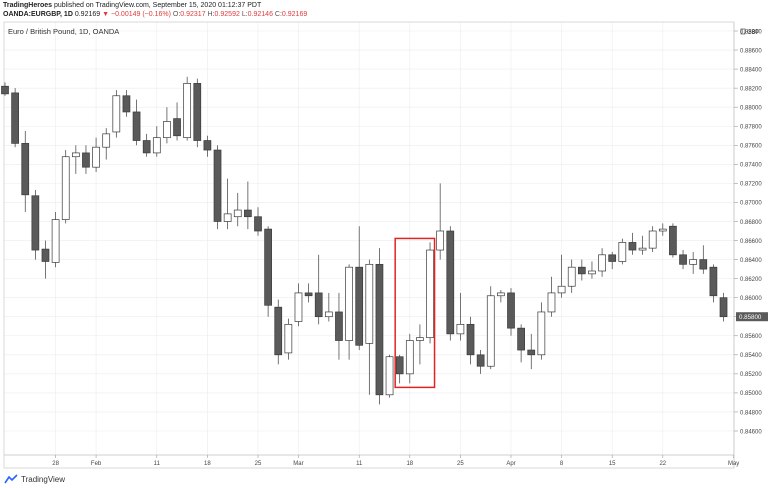 This screenshot has height=488, width=768. I want to click on last-price-tag: 0.85800, so click(752, 317).